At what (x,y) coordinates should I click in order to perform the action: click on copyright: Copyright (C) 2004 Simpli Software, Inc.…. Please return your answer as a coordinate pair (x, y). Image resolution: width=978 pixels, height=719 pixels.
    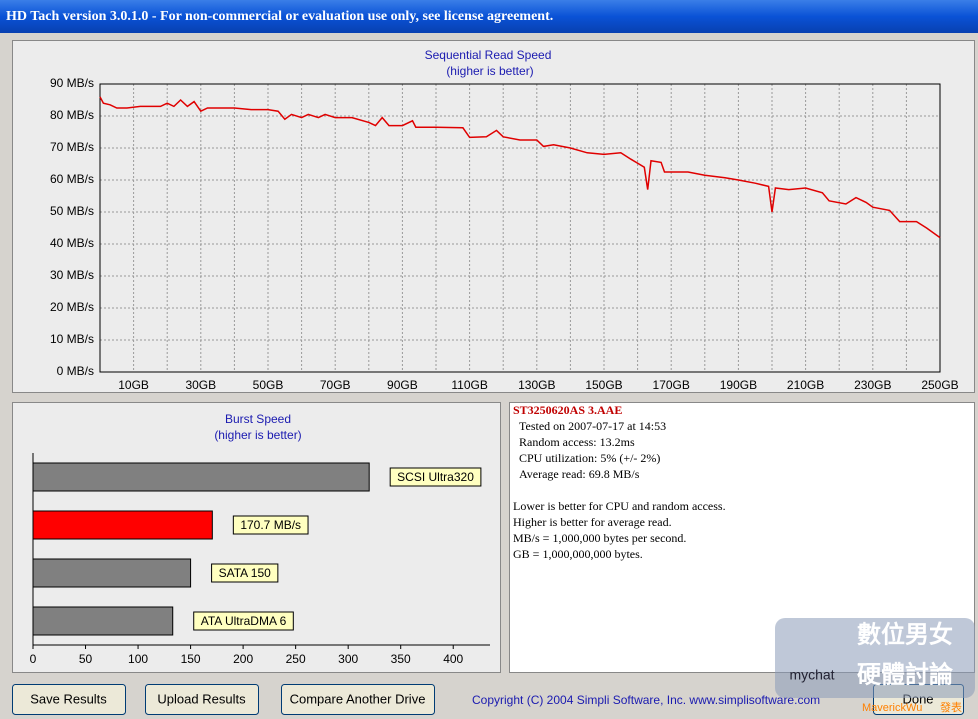
    Looking at the image, I should click on (646, 700).